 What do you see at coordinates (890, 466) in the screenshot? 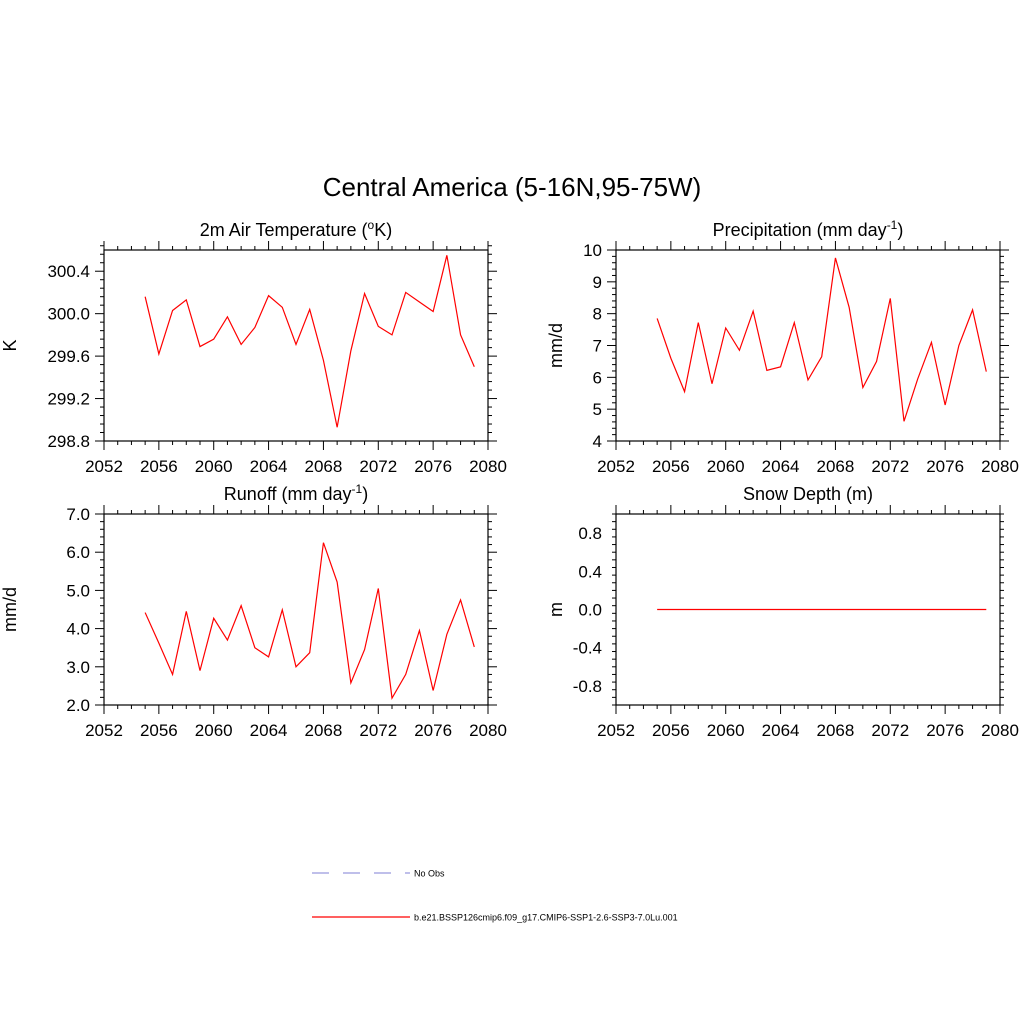
I see `precipitation-x-tick-label: 2072` at bounding box center [890, 466].